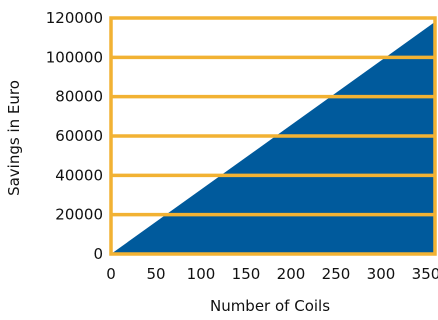 Image resolution: width=438 pixels, height=320 pixels. What do you see at coordinates (336, 274) in the screenshot?
I see `x-tick-label: 250` at bounding box center [336, 274].